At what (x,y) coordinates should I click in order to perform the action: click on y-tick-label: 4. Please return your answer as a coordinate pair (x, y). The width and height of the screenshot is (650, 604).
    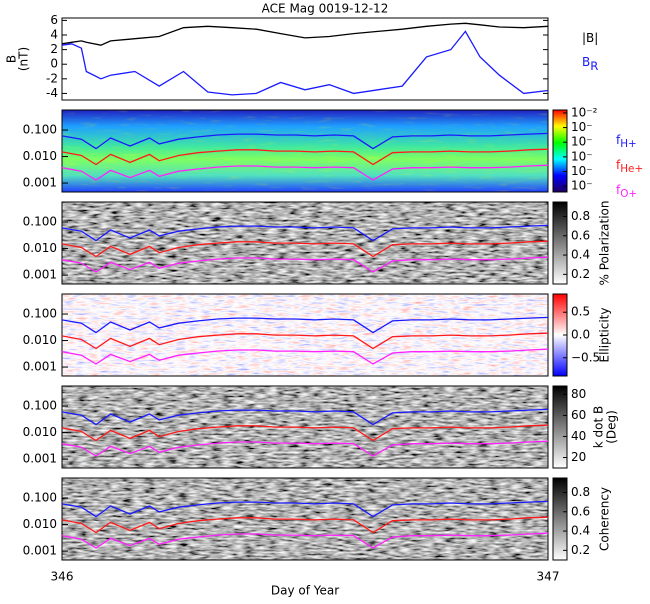
    Looking at the image, I should click on (54, 35).